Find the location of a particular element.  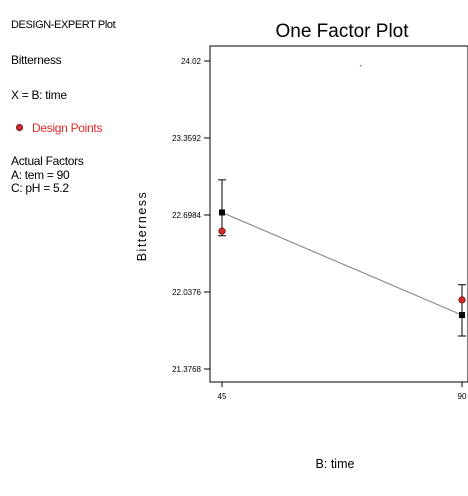

response-label: Bitterness is located at coordinates (36, 60).